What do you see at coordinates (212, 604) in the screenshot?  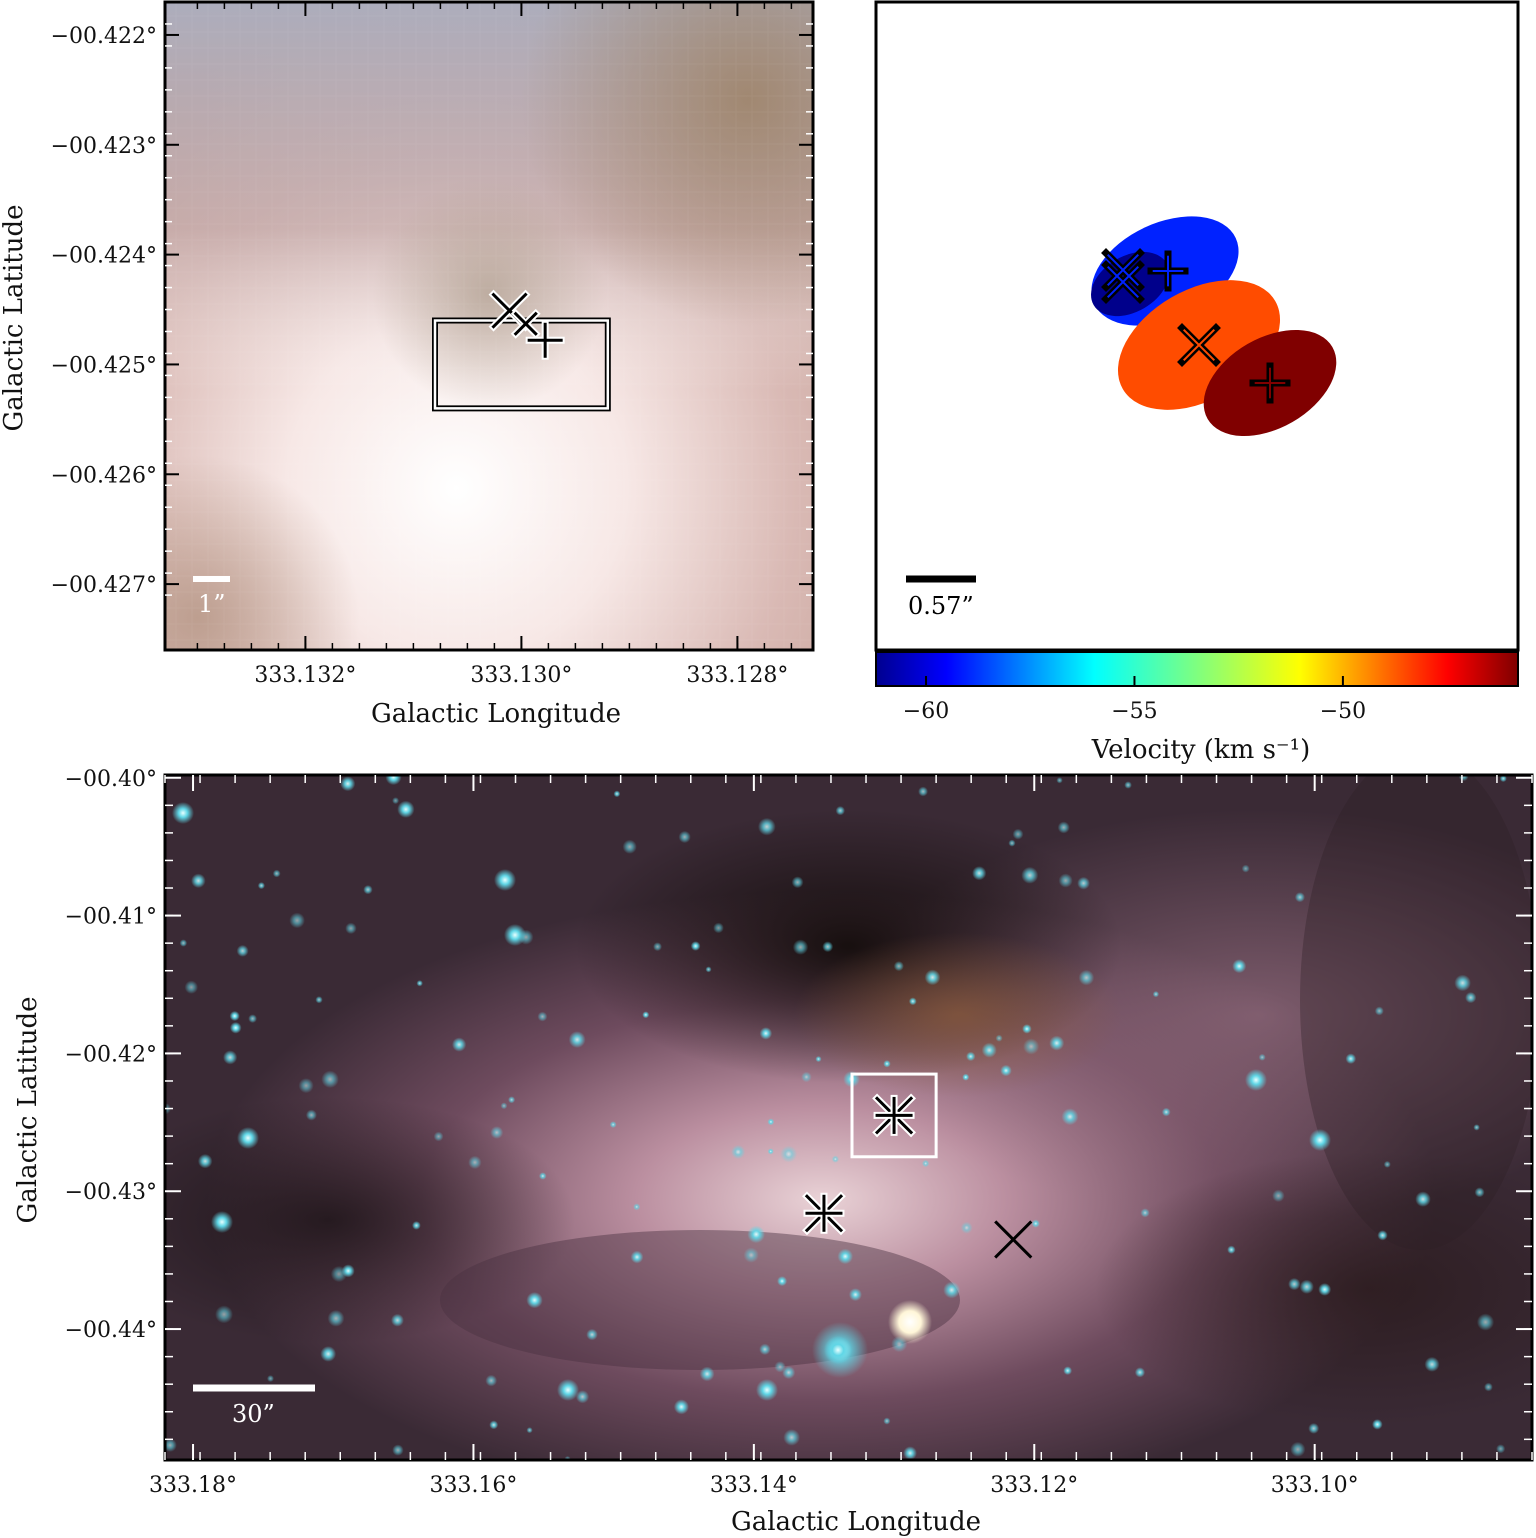 I see `top-left-scalebar-label: 1”` at bounding box center [212, 604].